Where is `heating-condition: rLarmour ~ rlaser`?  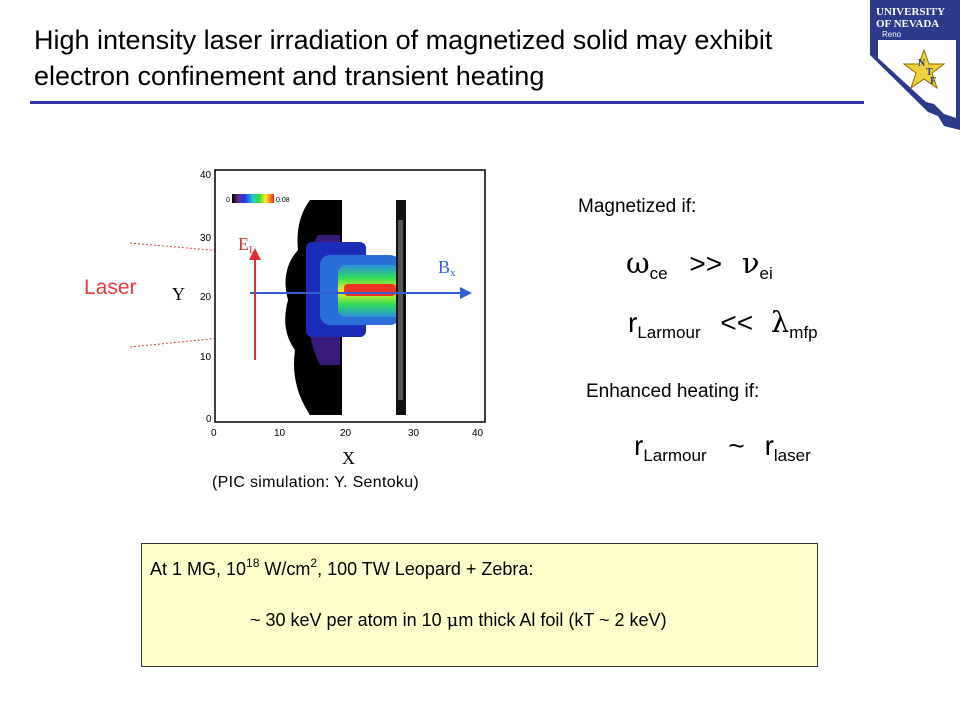
heating-condition: rLarmour ~ rlaser is located at coordinates (722, 447).